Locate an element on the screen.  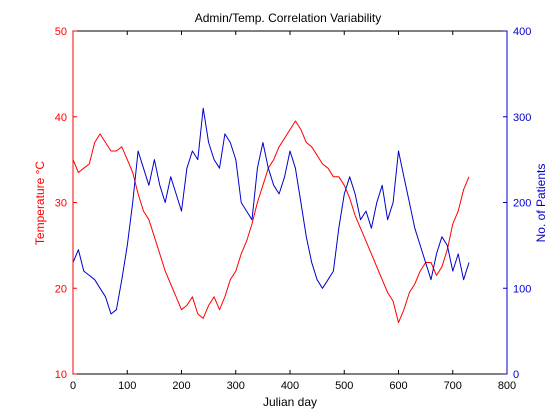
left-y-tick-label: 10 is located at coordinates (61, 375).